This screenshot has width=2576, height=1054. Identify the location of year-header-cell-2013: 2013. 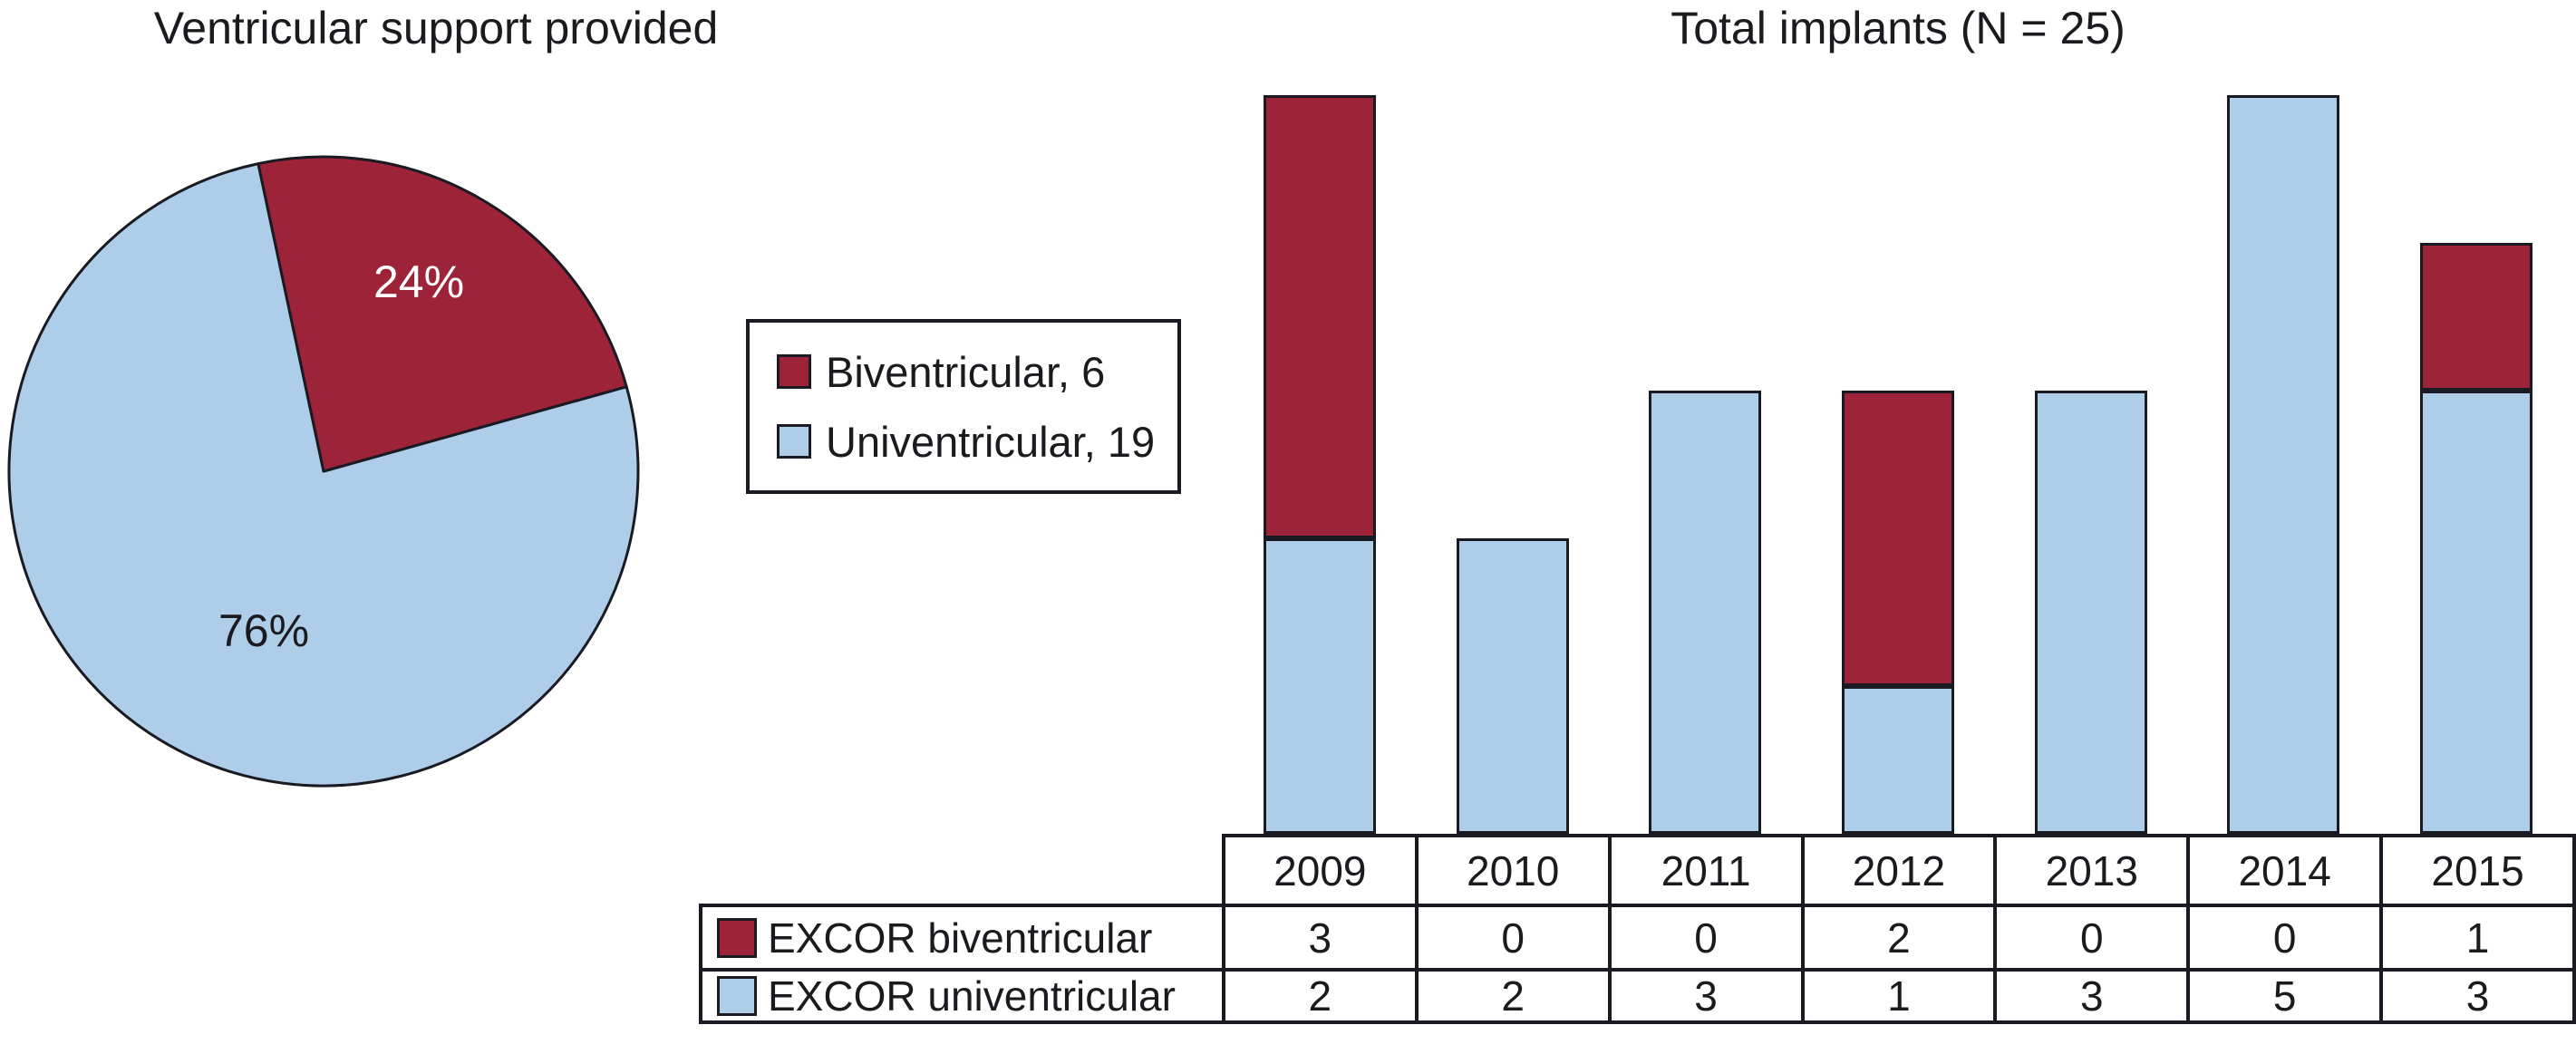
(2092, 870).